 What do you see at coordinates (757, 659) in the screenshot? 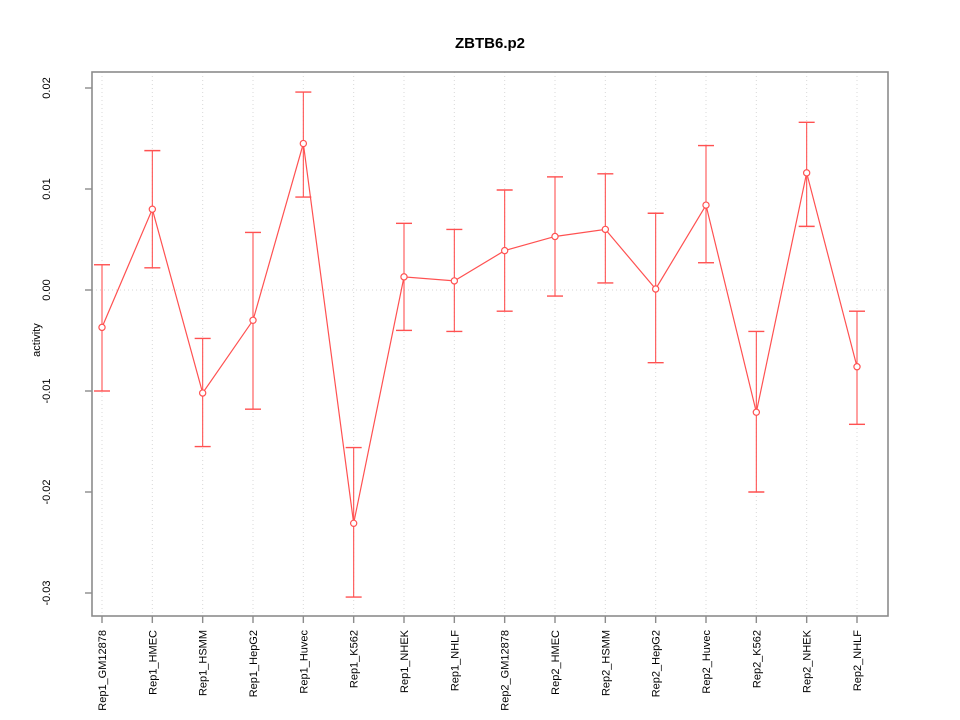
I see `x-tick-label: Rep2_K562` at bounding box center [757, 659].